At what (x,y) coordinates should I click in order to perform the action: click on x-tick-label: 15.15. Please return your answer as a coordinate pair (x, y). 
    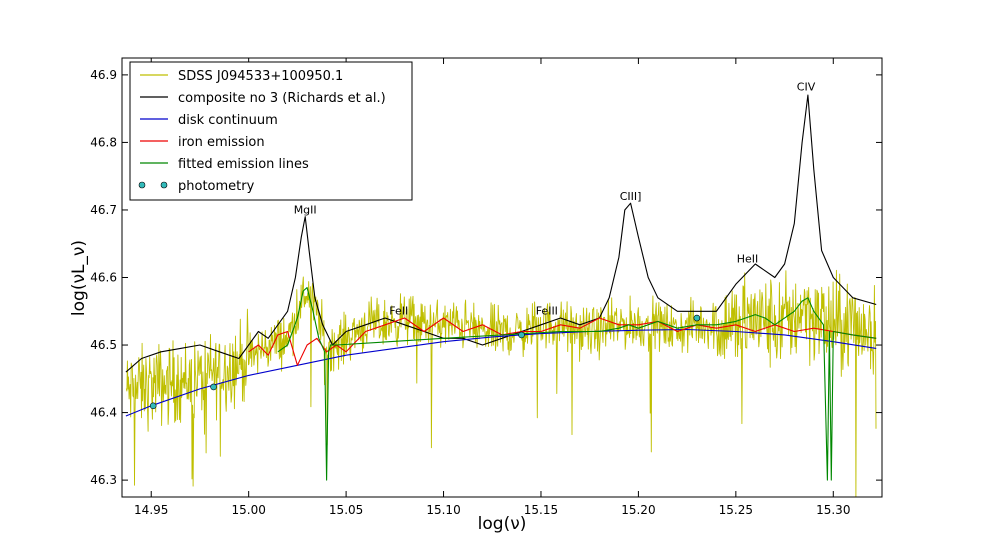
    Looking at the image, I should click on (541, 510).